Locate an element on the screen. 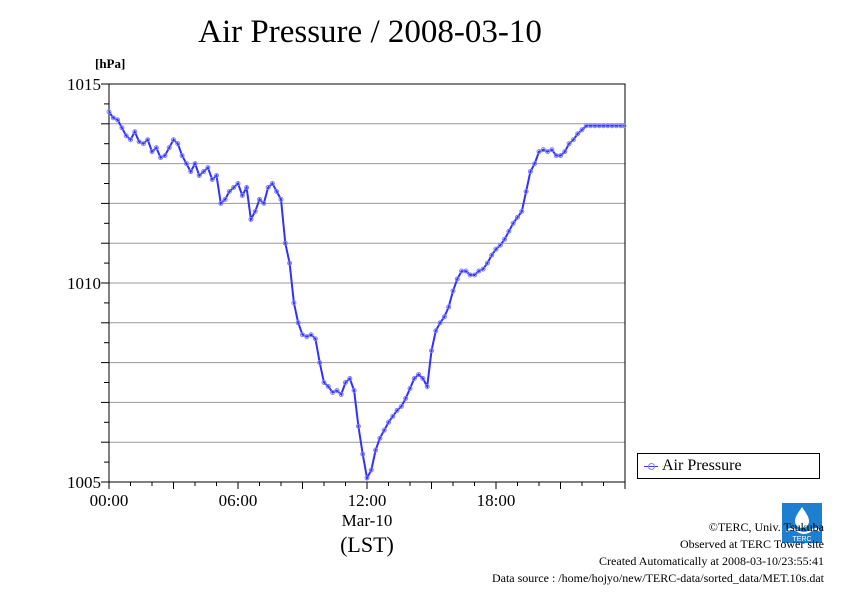  legend-label-air-pressure: Air Pressure is located at coordinates (702, 465).